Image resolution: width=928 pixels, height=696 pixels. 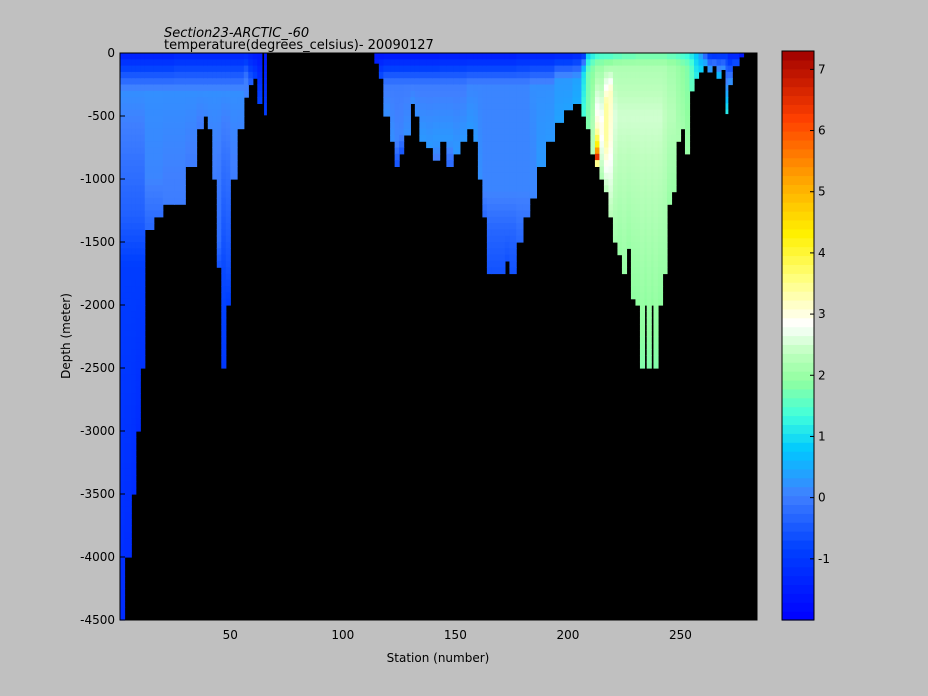 What do you see at coordinates (230, 635) in the screenshot?
I see `x-tick-label: 50` at bounding box center [230, 635].